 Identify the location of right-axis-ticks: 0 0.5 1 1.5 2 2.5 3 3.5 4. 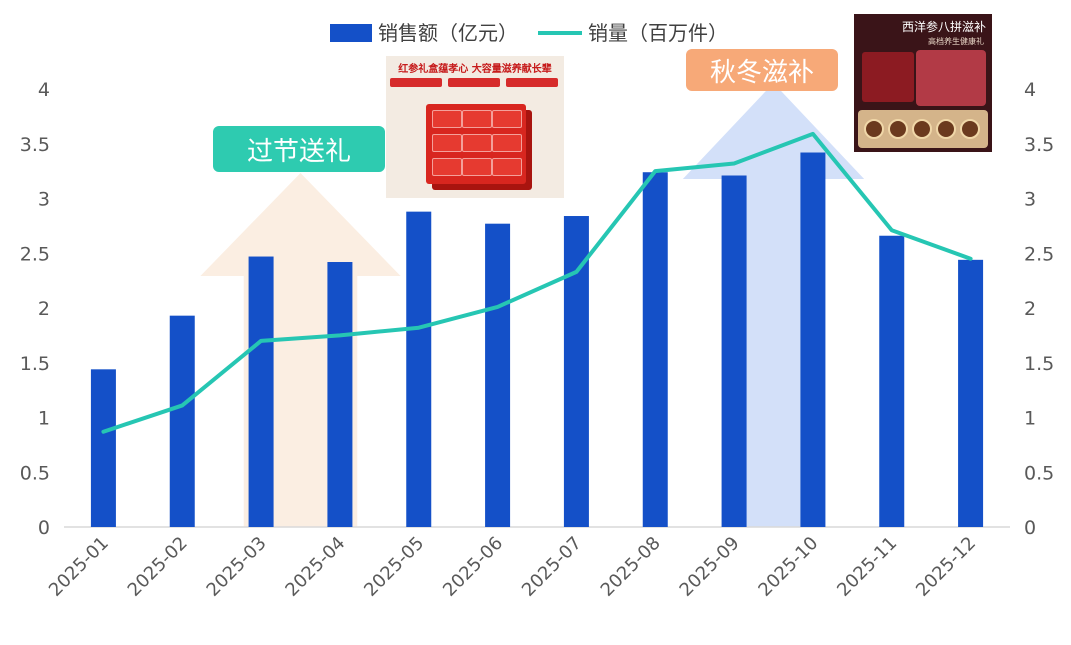
(1039, 309).